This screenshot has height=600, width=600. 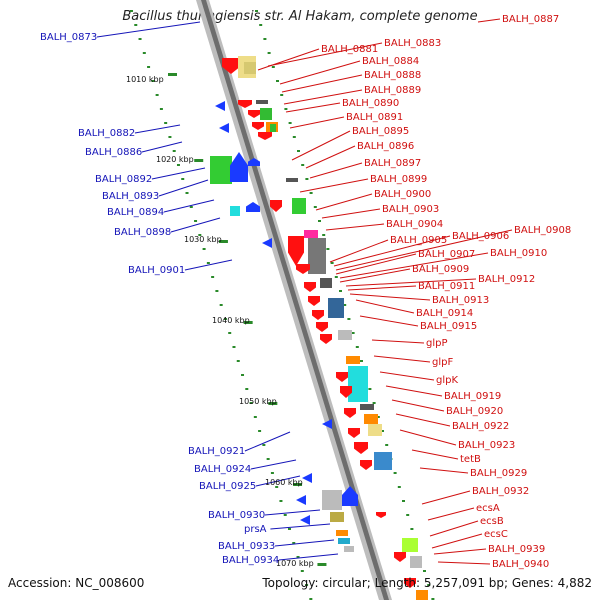 I want to click on gene-label-forward: BALH_0919, so click(x=472, y=396).